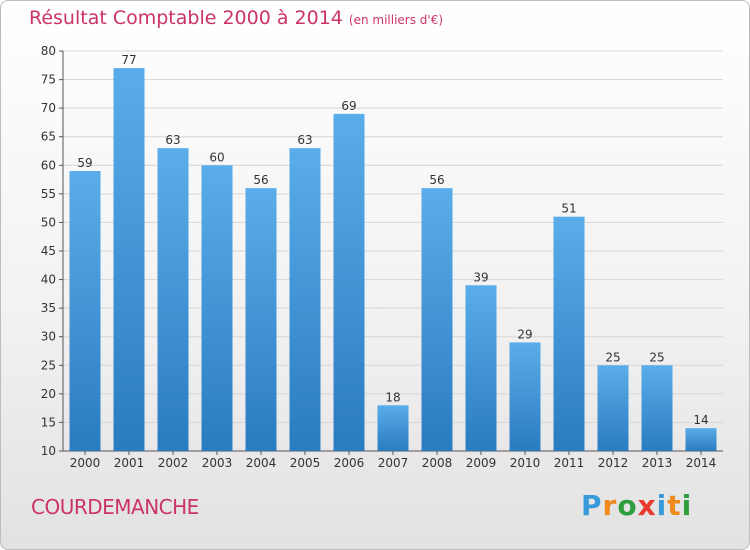 This screenshot has width=750, height=550. What do you see at coordinates (186, 18) in the screenshot?
I see `chart-title-text: Résultat Comptable 2000 à 2014` at bounding box center [186, 18].